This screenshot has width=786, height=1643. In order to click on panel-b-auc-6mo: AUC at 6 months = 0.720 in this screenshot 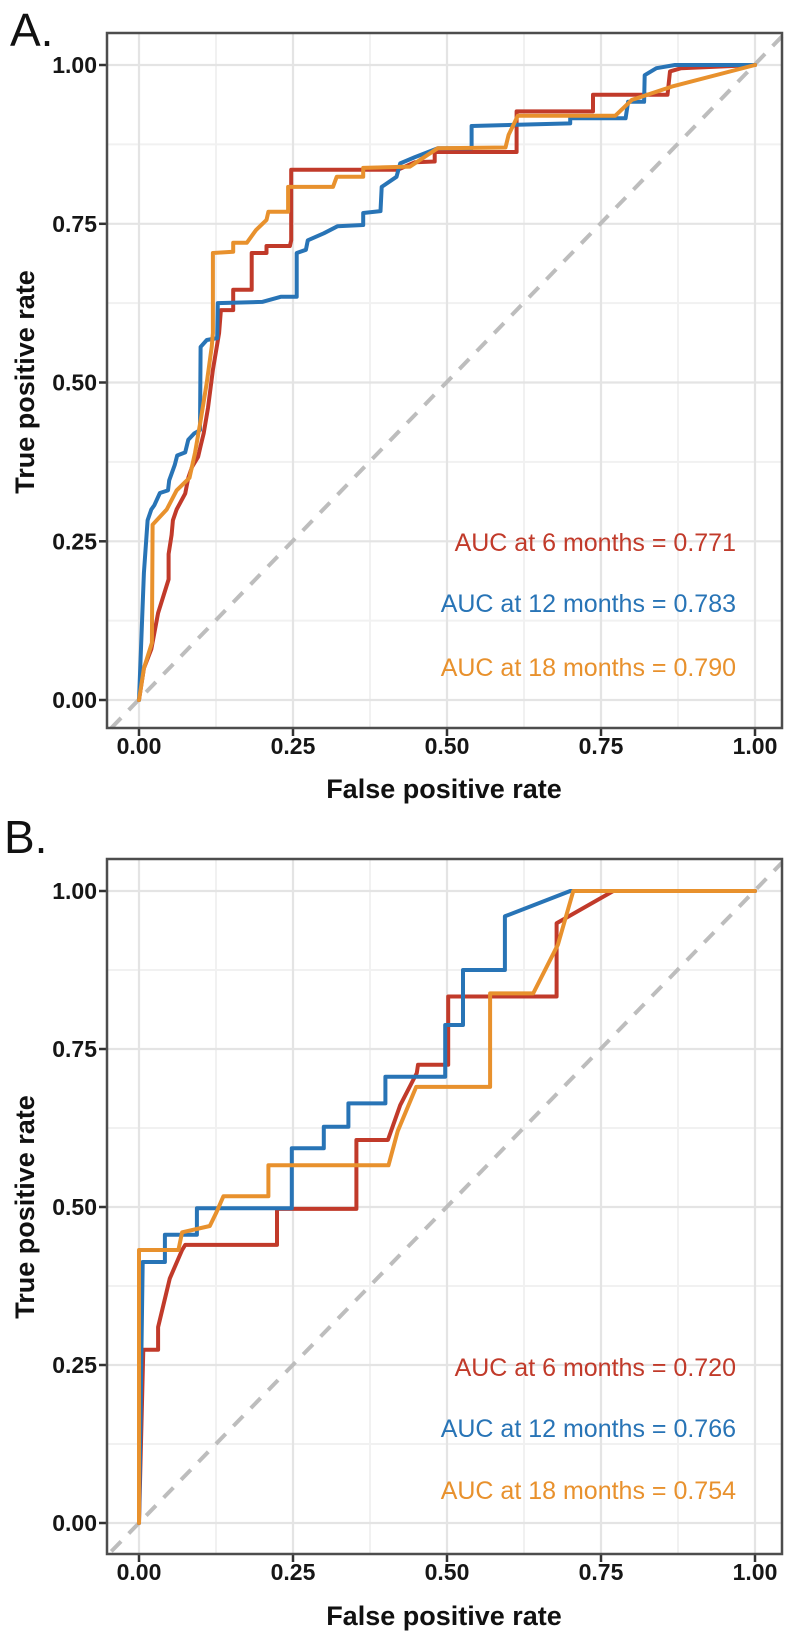, I will do `click(595, 1368)`.